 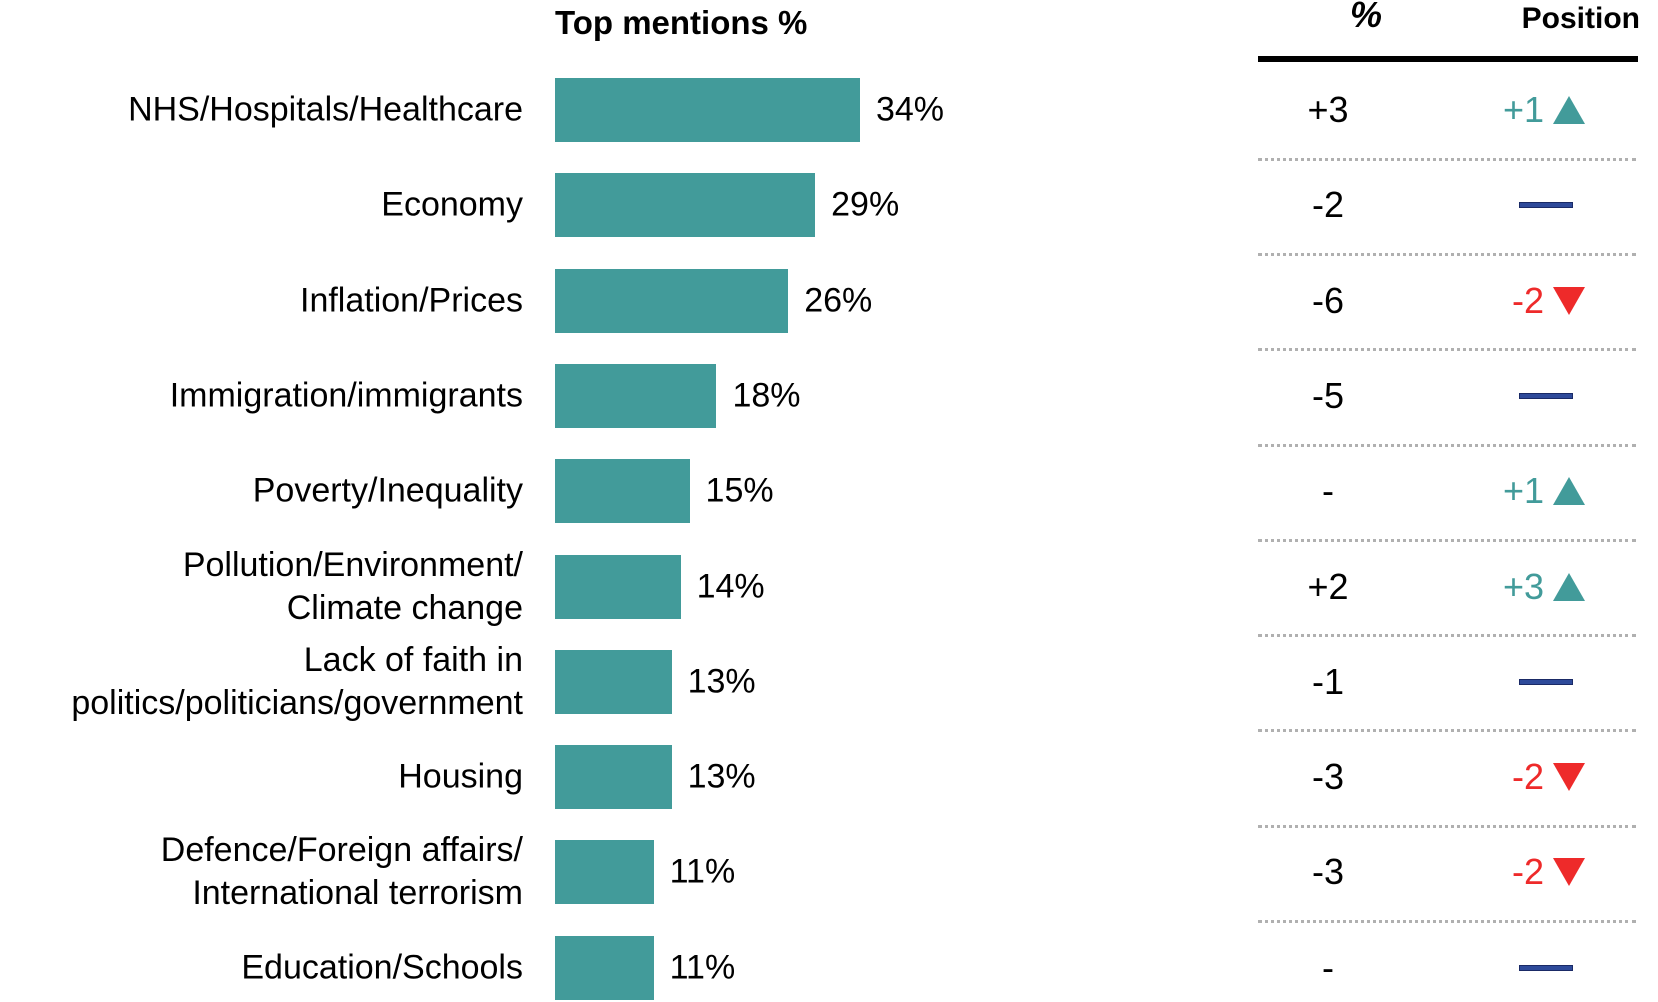 I want to click on change-value: +3, so click(x=1328, y=109).